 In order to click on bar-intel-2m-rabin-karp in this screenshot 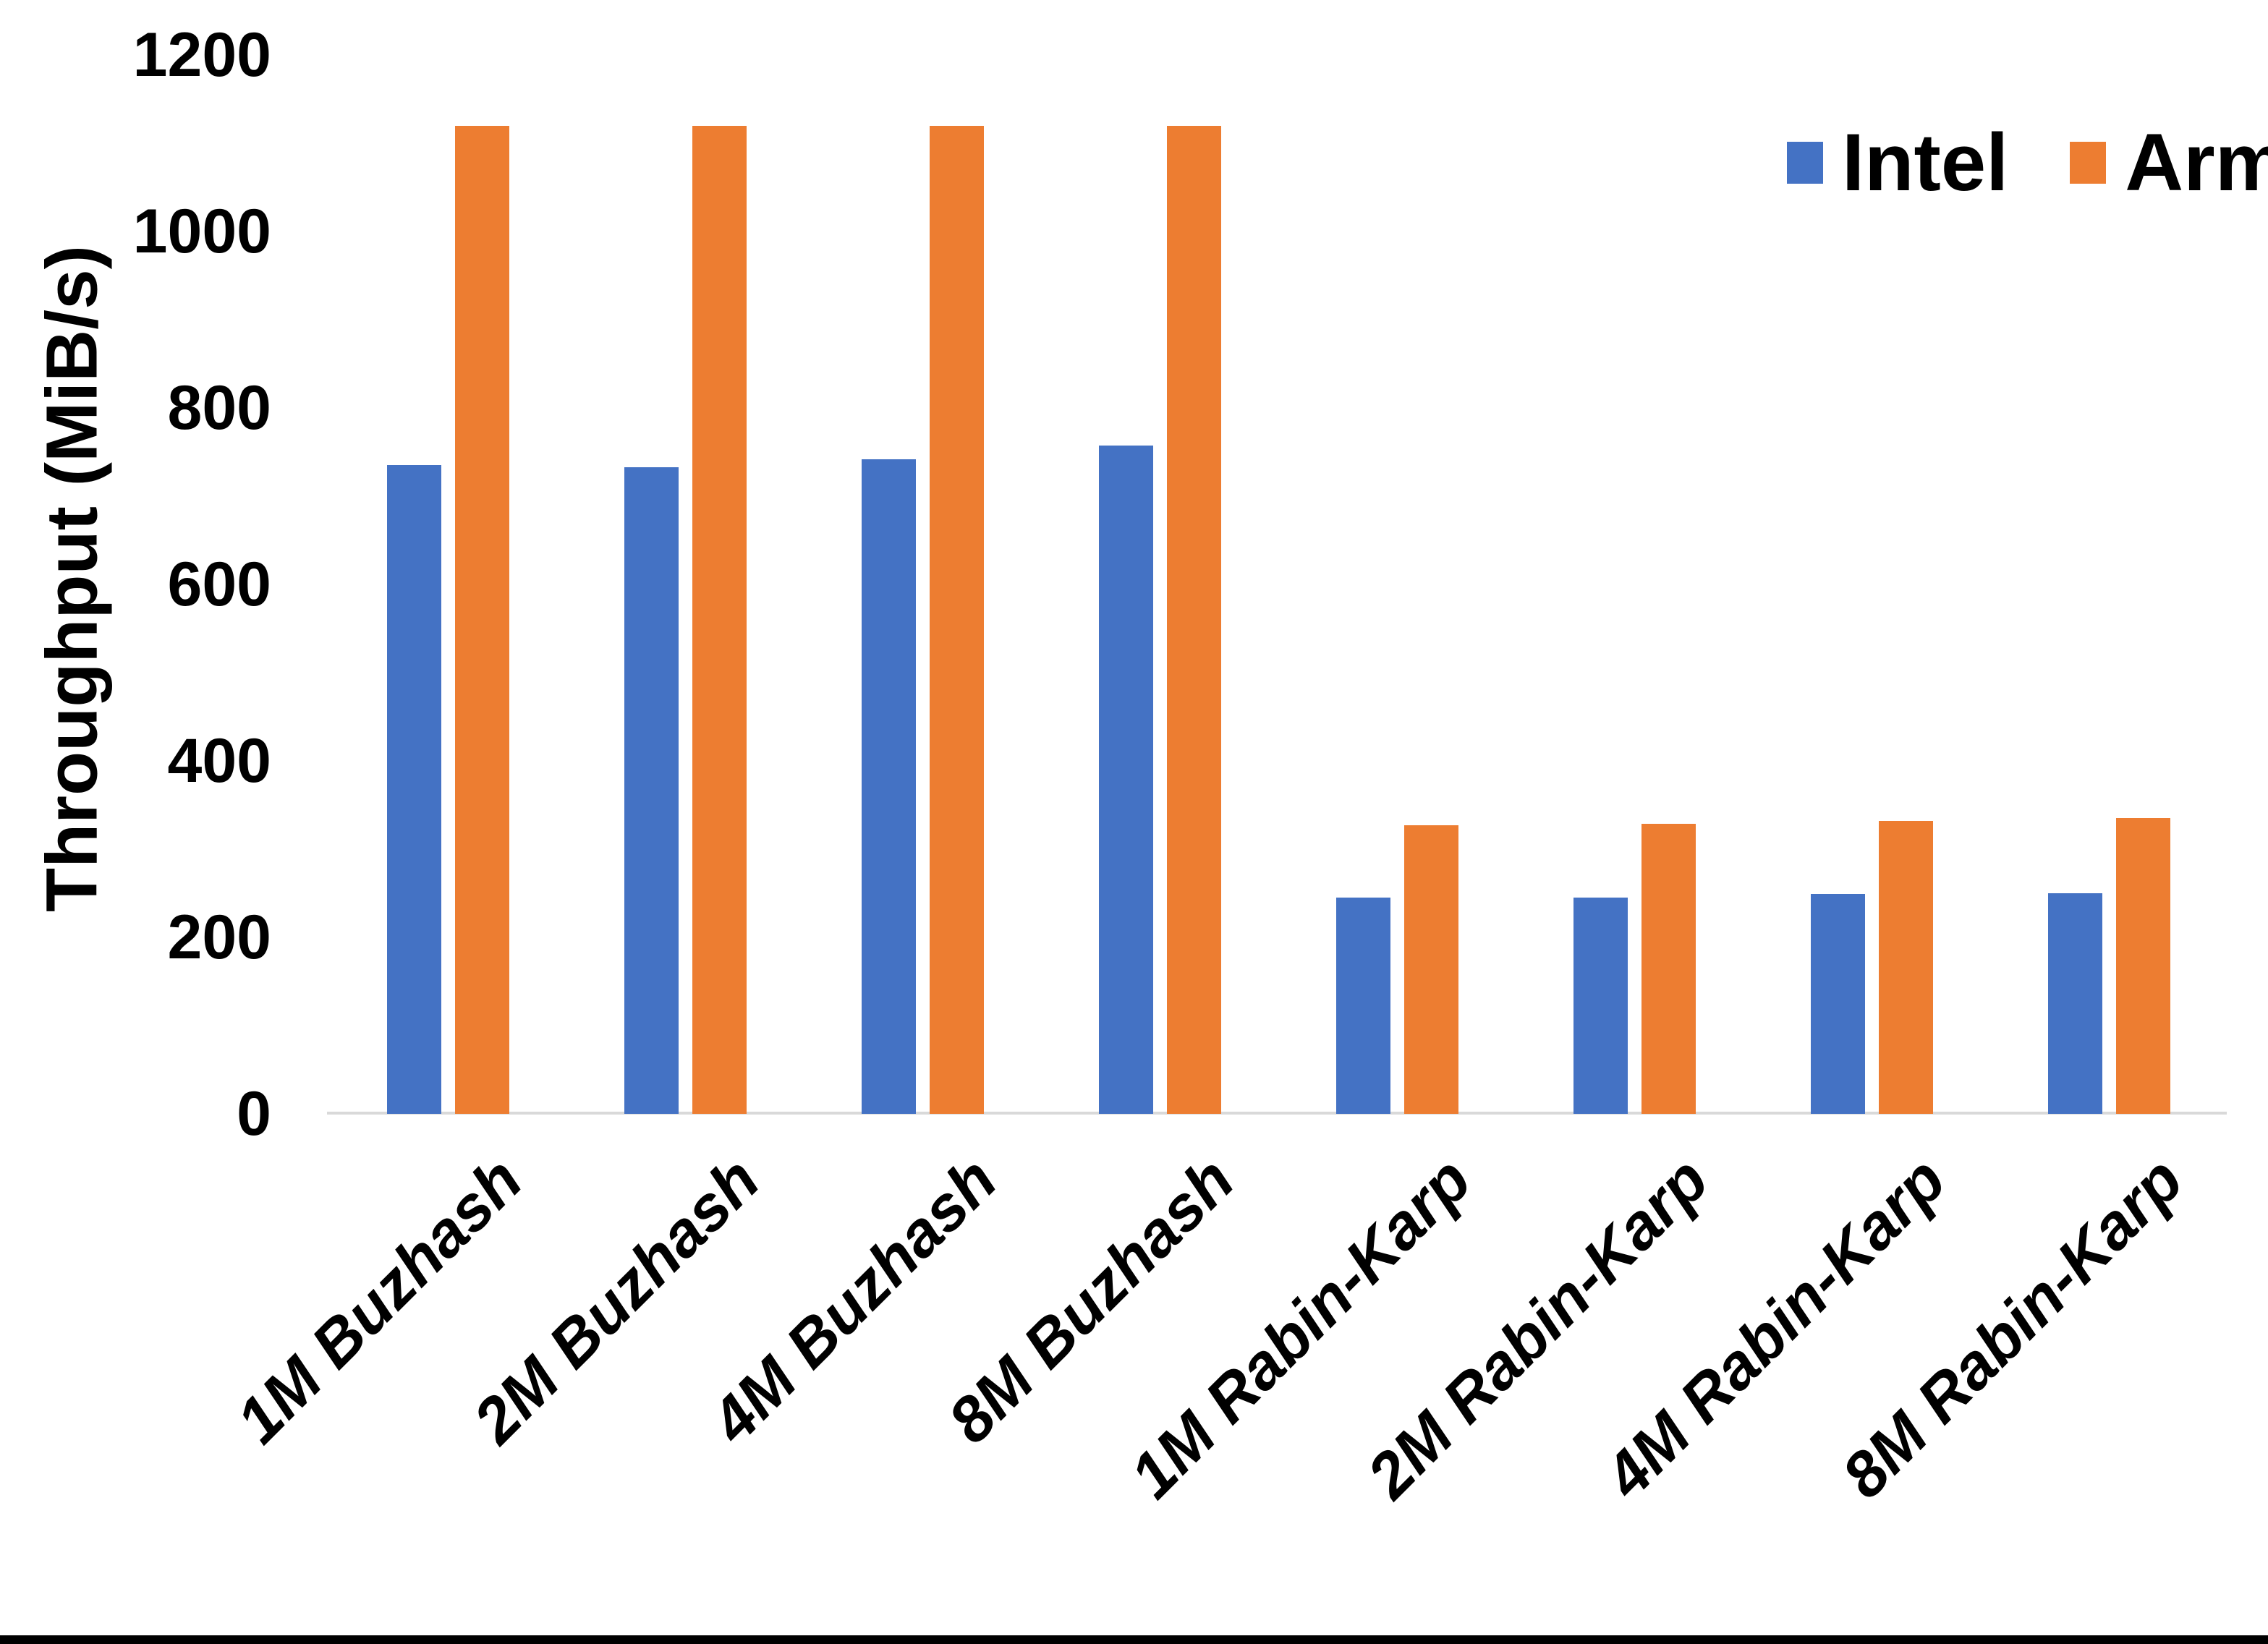, I will do `click(1600, 1006)`.